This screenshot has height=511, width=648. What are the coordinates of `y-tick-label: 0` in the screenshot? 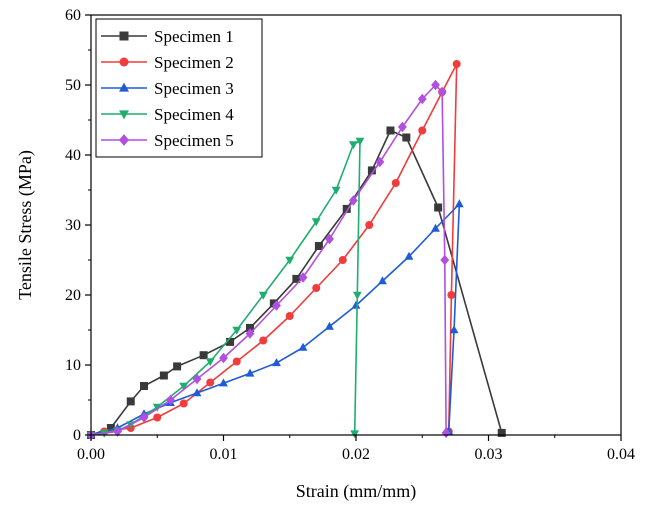 It's located at (77, 435).